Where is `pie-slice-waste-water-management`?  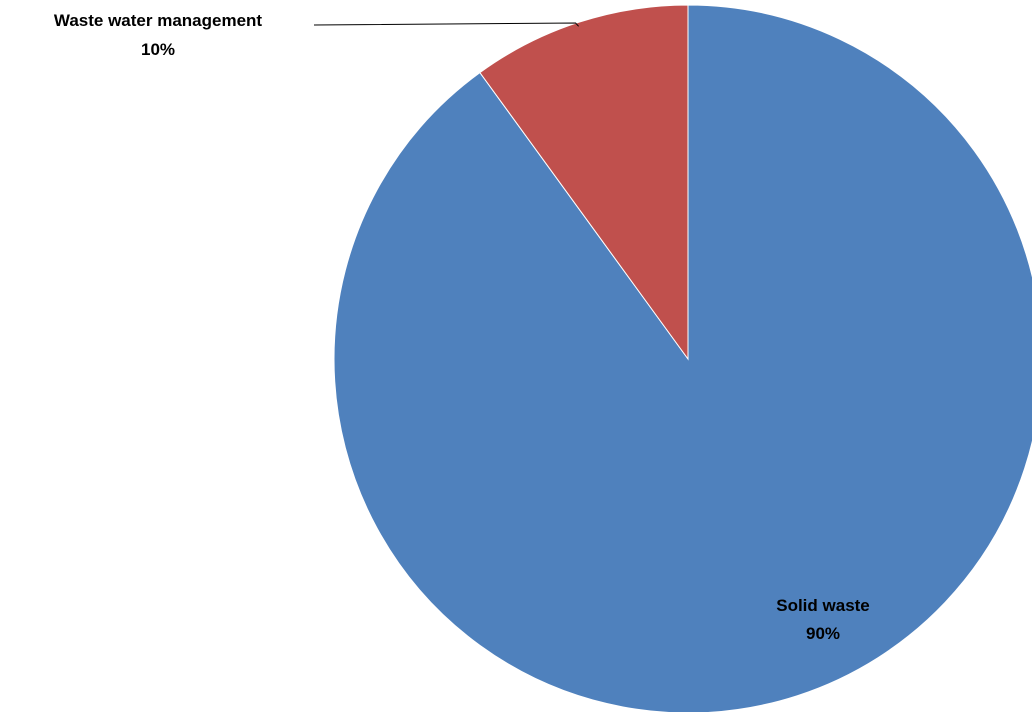
pie-slice-waste-water-management is located at coordinates (584, 182).